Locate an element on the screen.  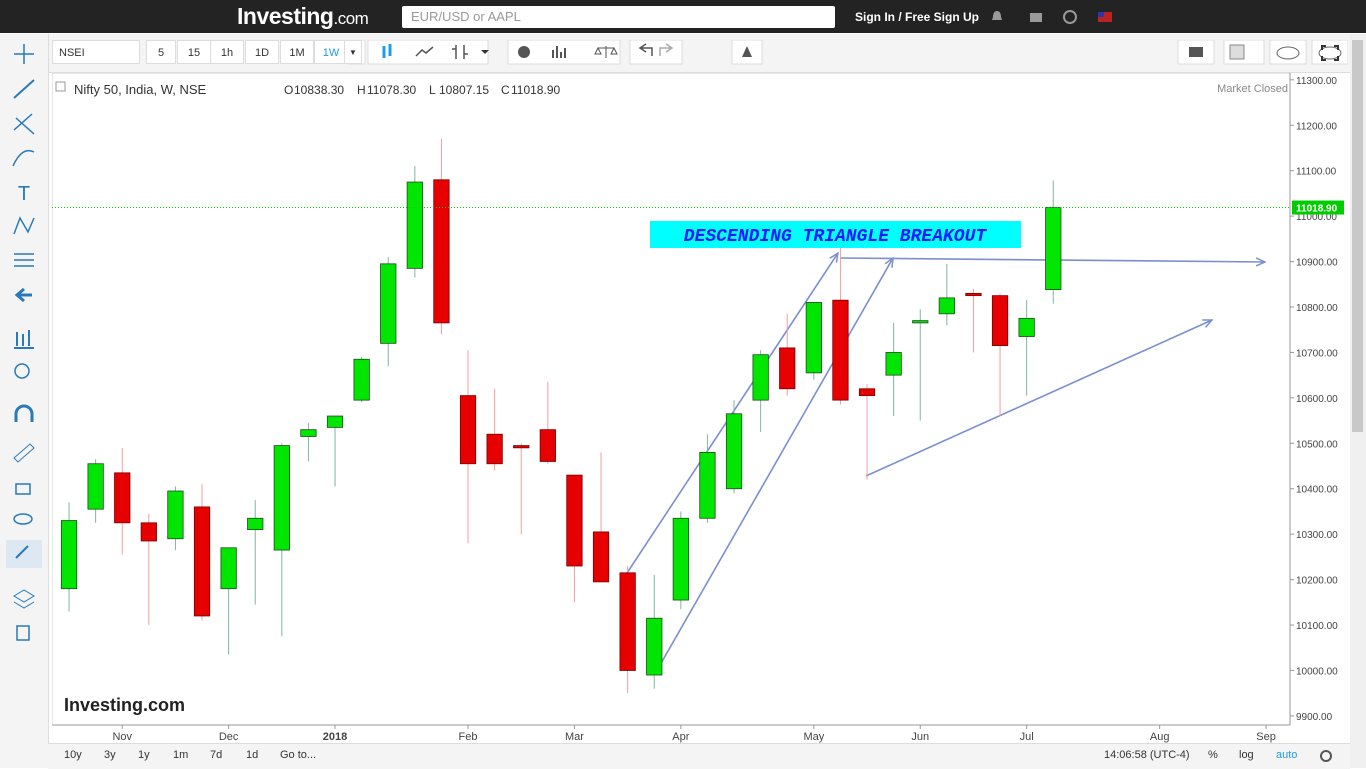
last-price-label: 11018.90 is located at coordinates (1317, 209).